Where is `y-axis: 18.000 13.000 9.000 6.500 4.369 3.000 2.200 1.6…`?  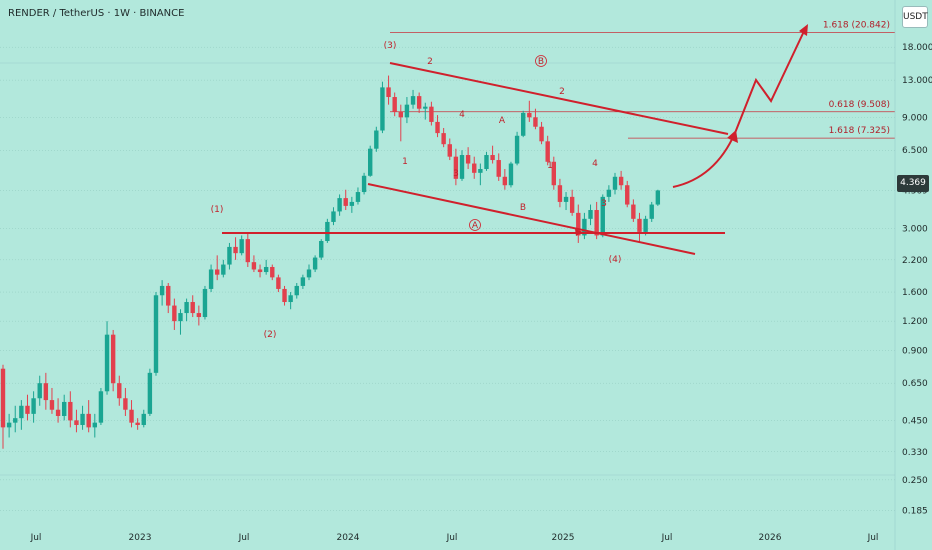 y-axis: 18.000 13.000 9.000 6.500 4.369 3.000 2.200 1.6… is located at coordinates (913, 275).